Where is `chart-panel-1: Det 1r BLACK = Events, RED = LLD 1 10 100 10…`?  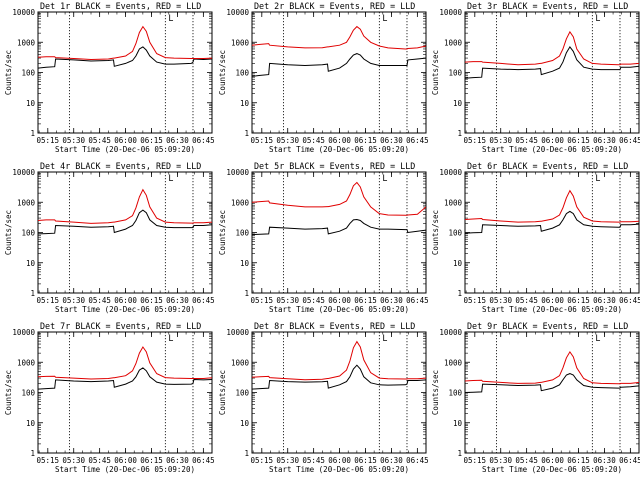 chart-panel-1: Det 1r BLACK = Events, RED = LLD 1 10 100 10… is located at coordinates (109, 77).